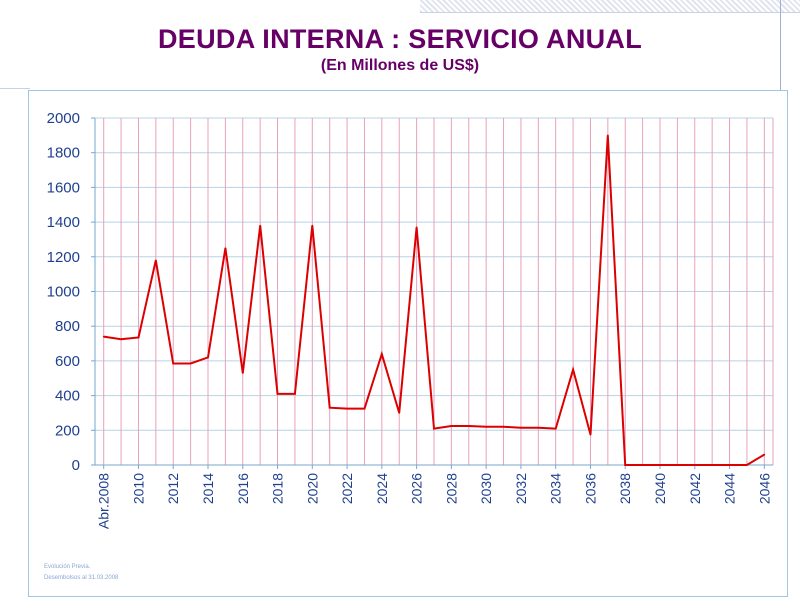 The image size is (800, 600). Describe the element at coordinates (208, 488) in the screenshot. I see `x-tick-label: 2014` at that location.